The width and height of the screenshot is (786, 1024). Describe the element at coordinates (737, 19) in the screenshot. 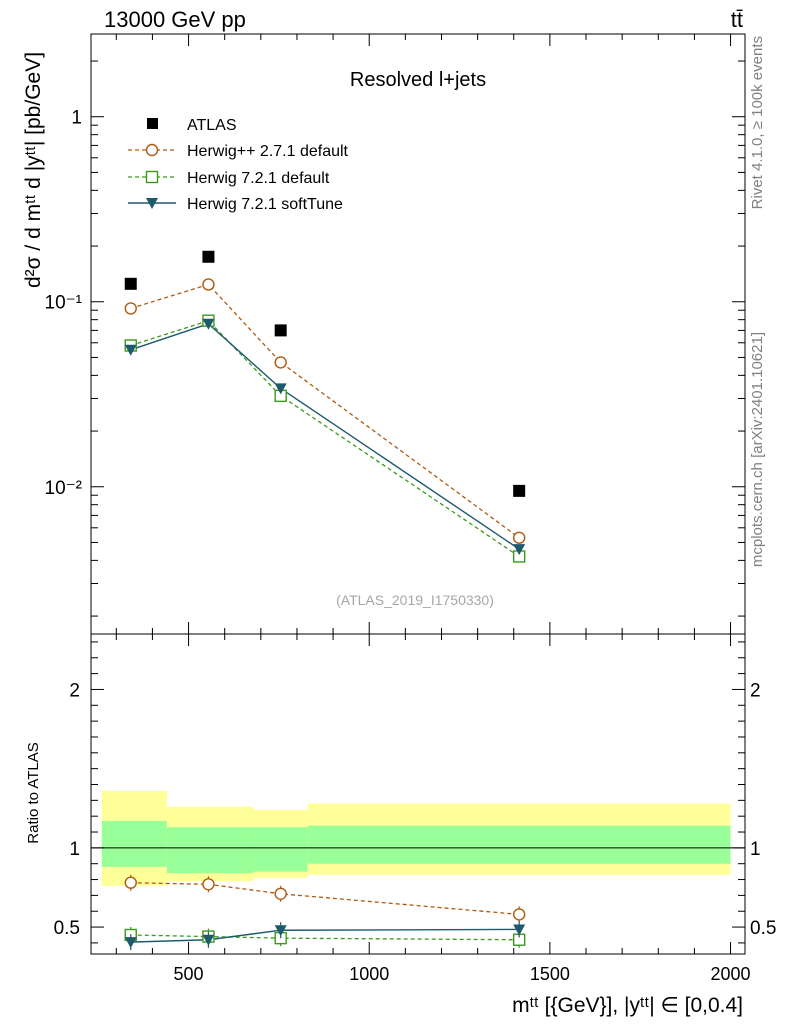

I see `process-label: tt̄` at that location.